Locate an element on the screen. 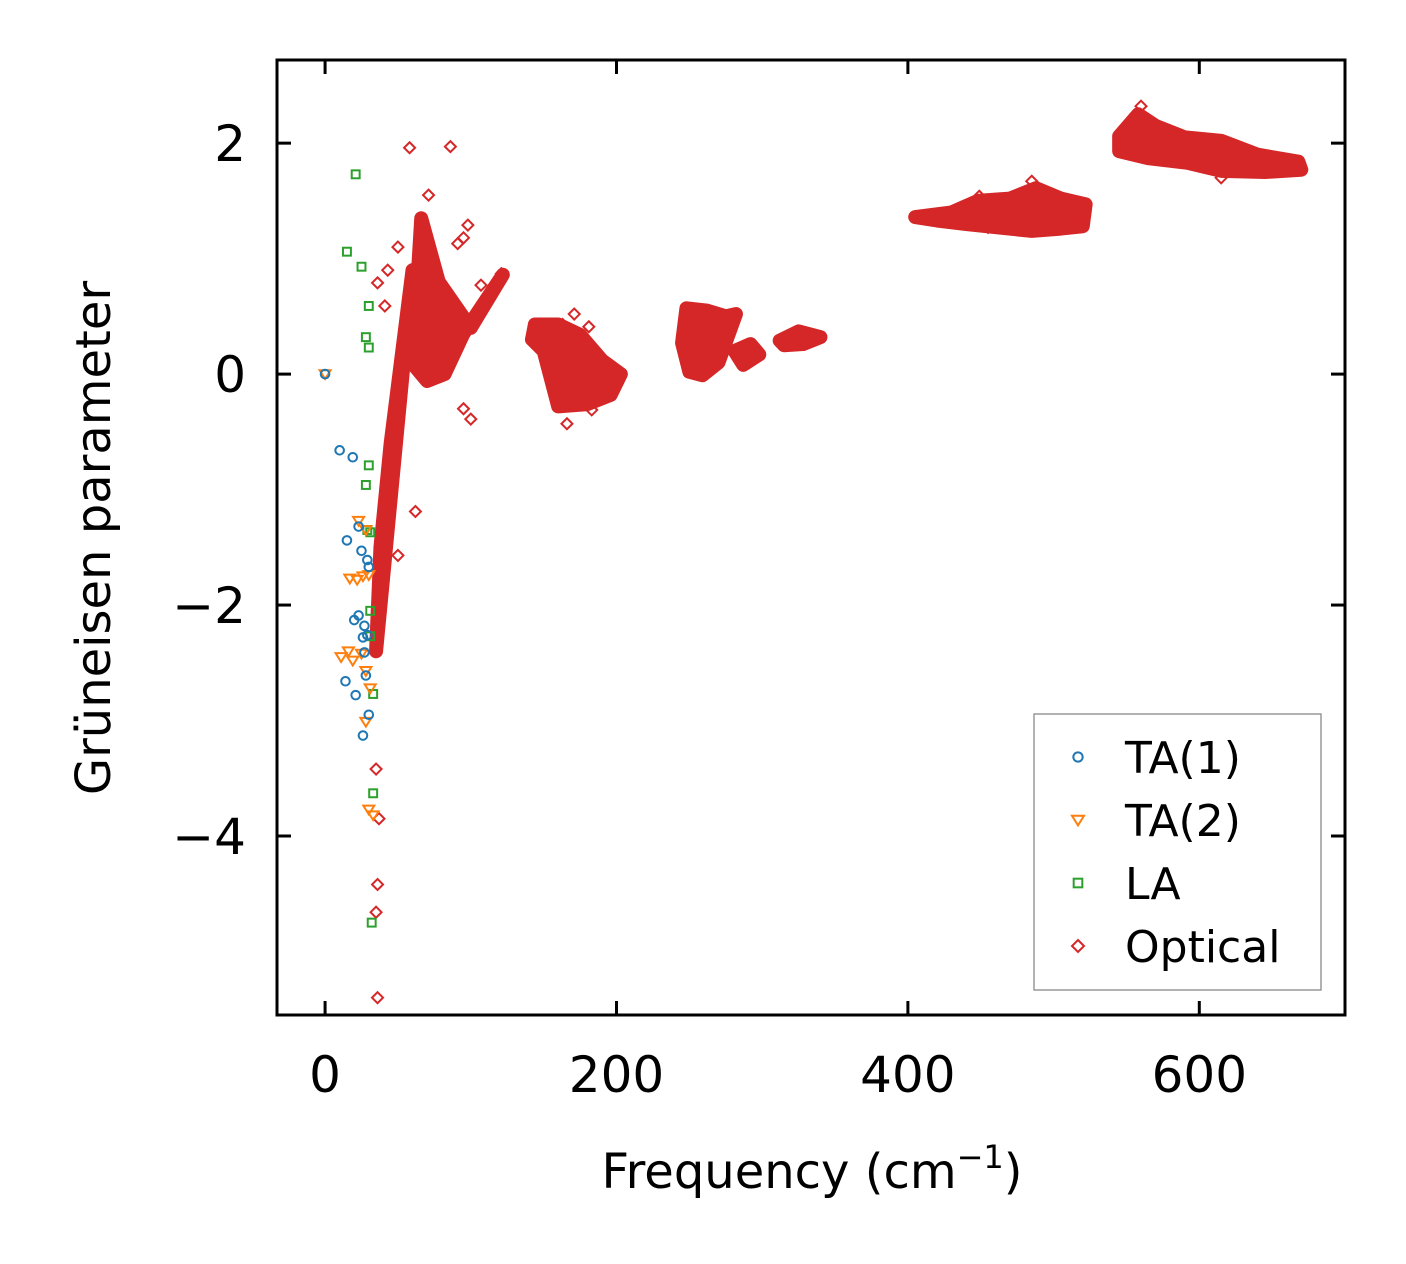 Image resolution: width=1406 pixels, height=1264 pixels. y-axis-title: Grüneisen parameter is located at coordinates (94, 538).